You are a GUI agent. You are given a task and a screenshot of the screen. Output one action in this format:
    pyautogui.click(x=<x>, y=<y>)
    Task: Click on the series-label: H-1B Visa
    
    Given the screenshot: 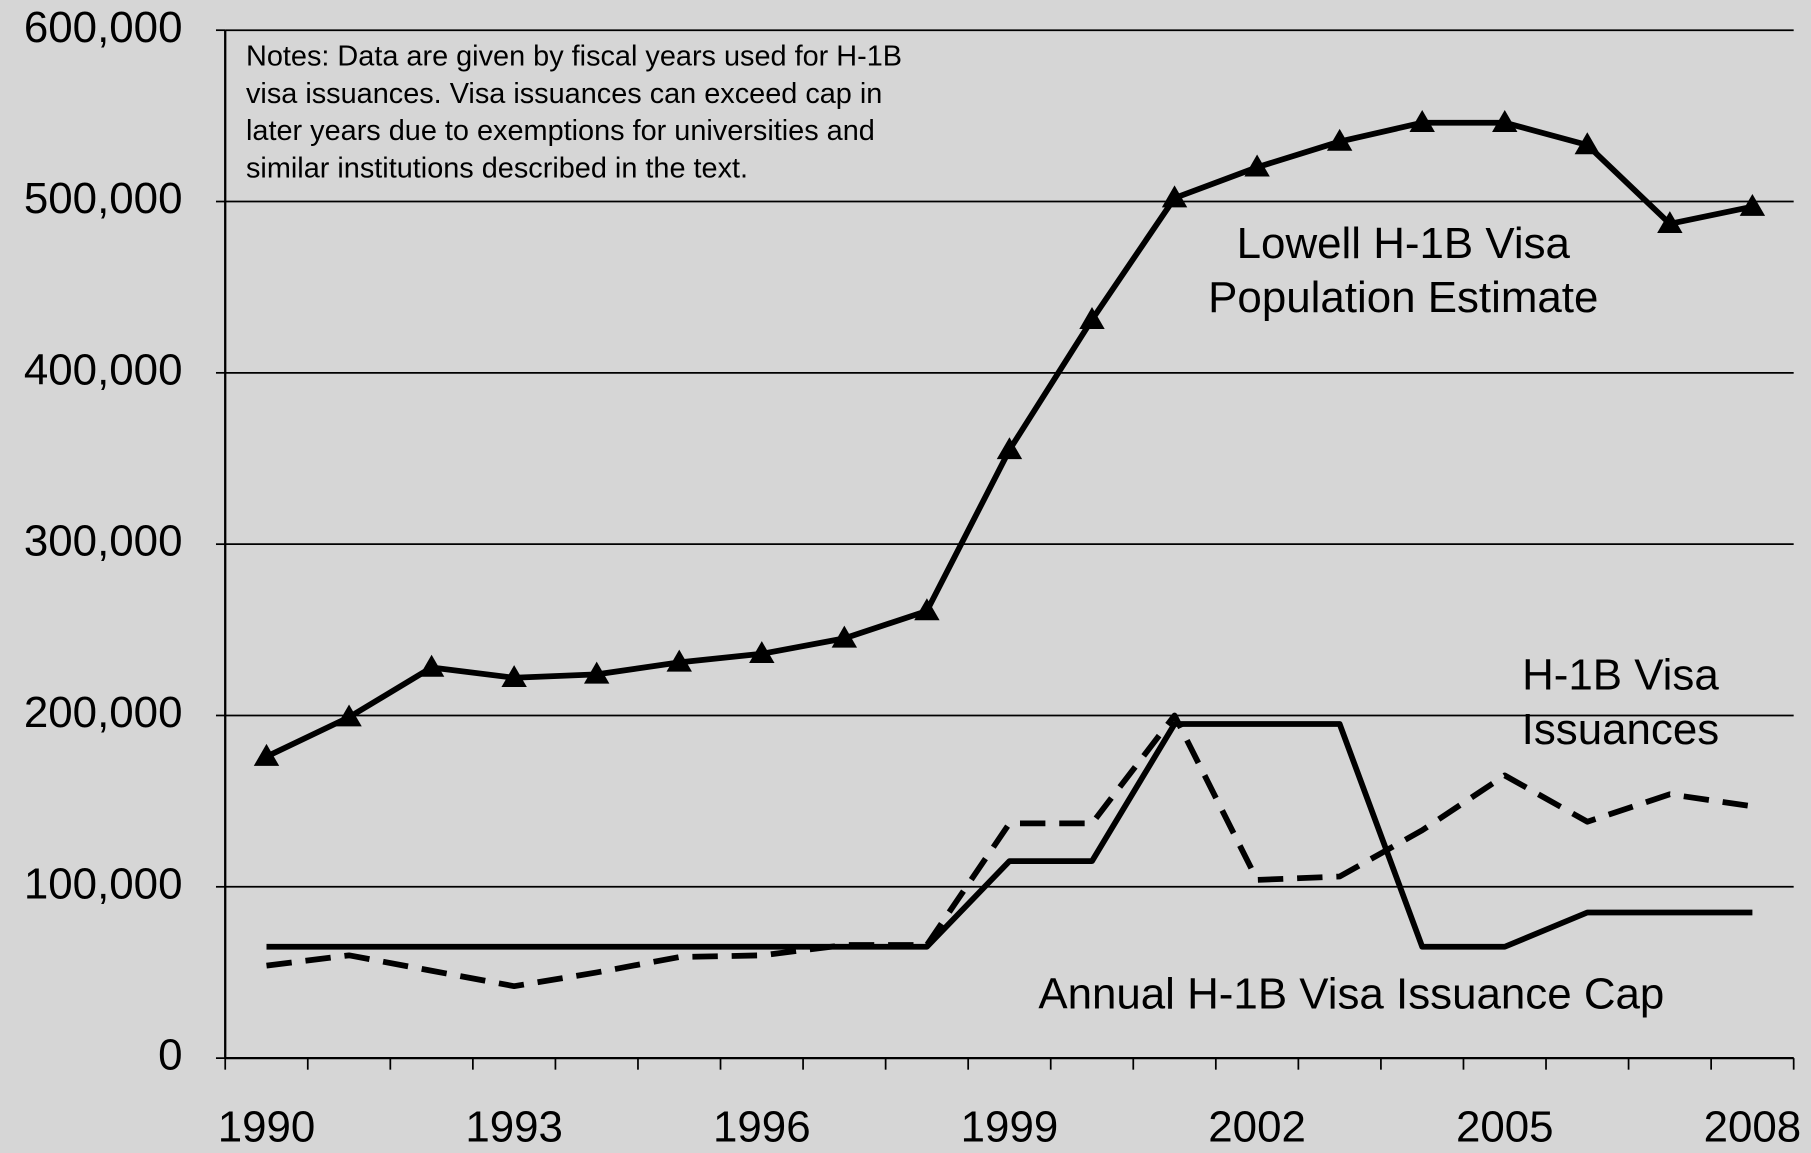 What is the action you would take?
    pyautogui.click(x=1620, y=675)
    